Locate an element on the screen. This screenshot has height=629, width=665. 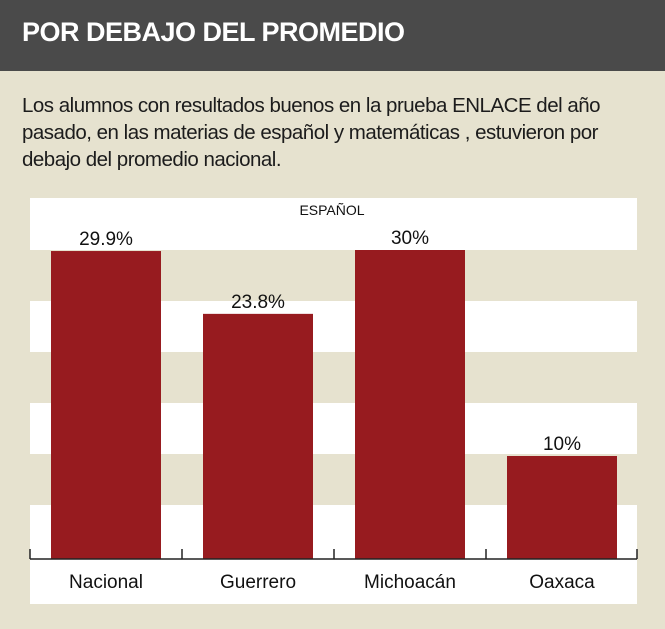
category-label: Nacional is located at coordinates (106, 582).